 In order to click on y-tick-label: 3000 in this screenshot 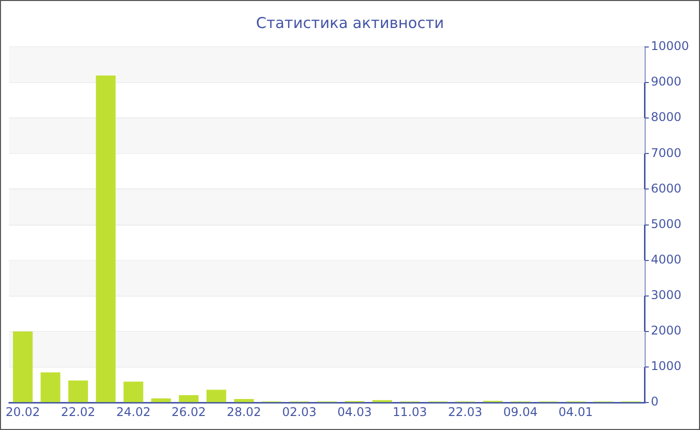, I will do `click(666, 295)`.